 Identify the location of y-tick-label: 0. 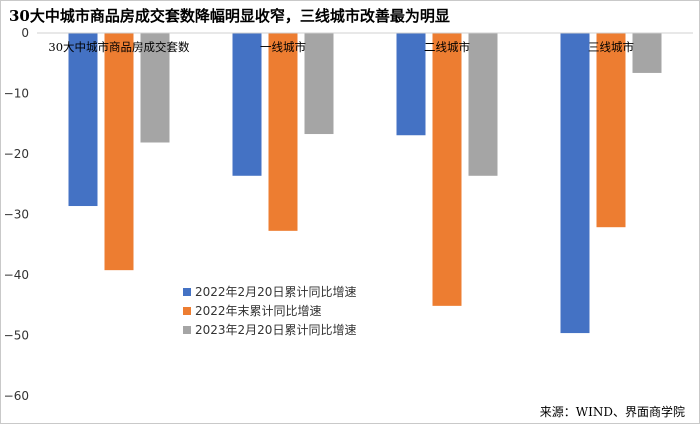
(25, 33).